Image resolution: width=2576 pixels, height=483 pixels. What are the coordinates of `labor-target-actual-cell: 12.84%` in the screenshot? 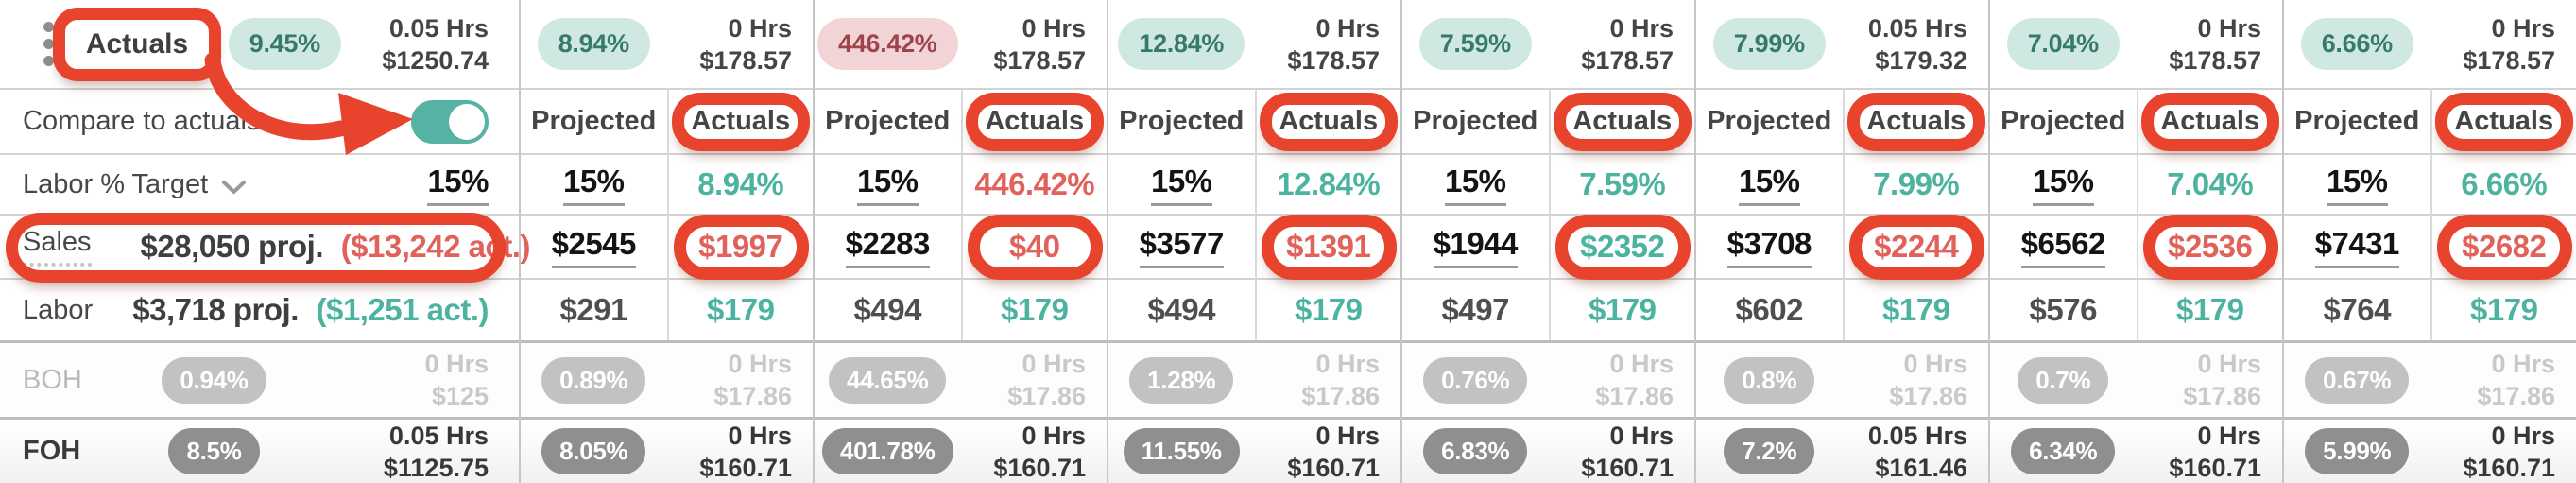 It's located at (1327, 184).